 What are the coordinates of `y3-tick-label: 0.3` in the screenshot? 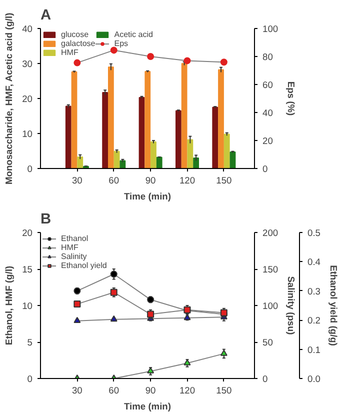 It's located at (314, 291).